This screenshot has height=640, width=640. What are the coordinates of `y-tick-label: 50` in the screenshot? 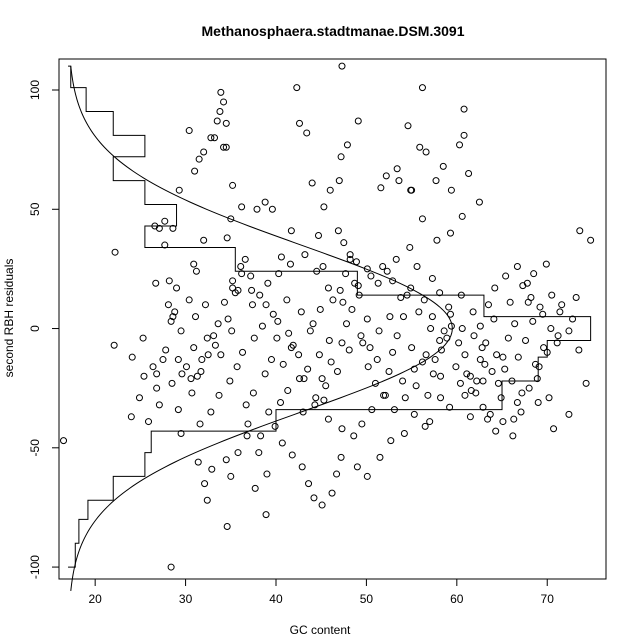 It's located at (35, 209).